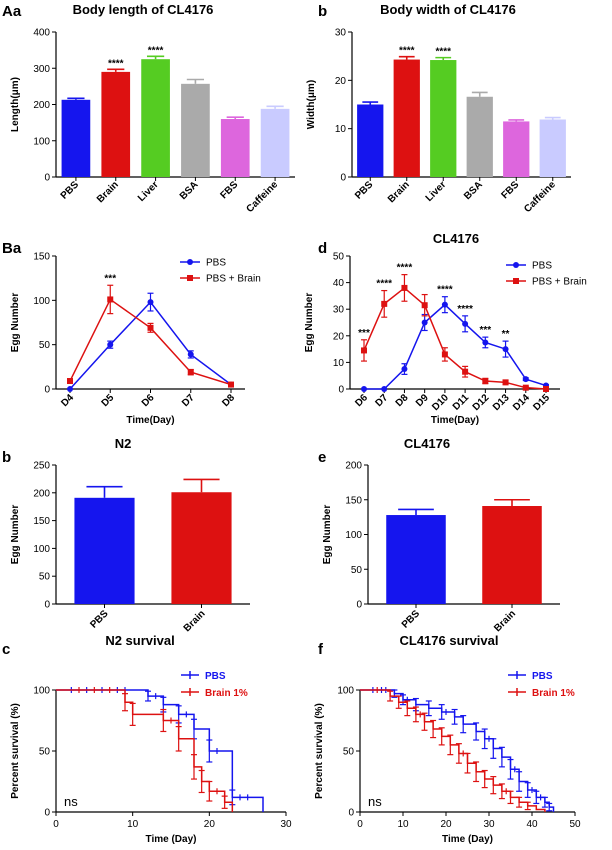  Describe the element at coordinates (108, 400) in the screenshot. I see `x-tick-label: D5` at that location.